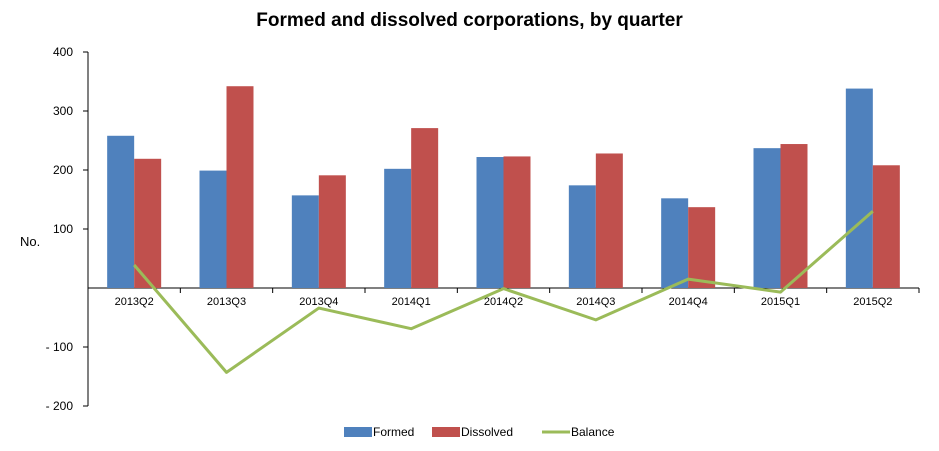  Describe the element at coordinates (582, 236) in the screenshot. I see `bar-formed-2014q3` at that location.